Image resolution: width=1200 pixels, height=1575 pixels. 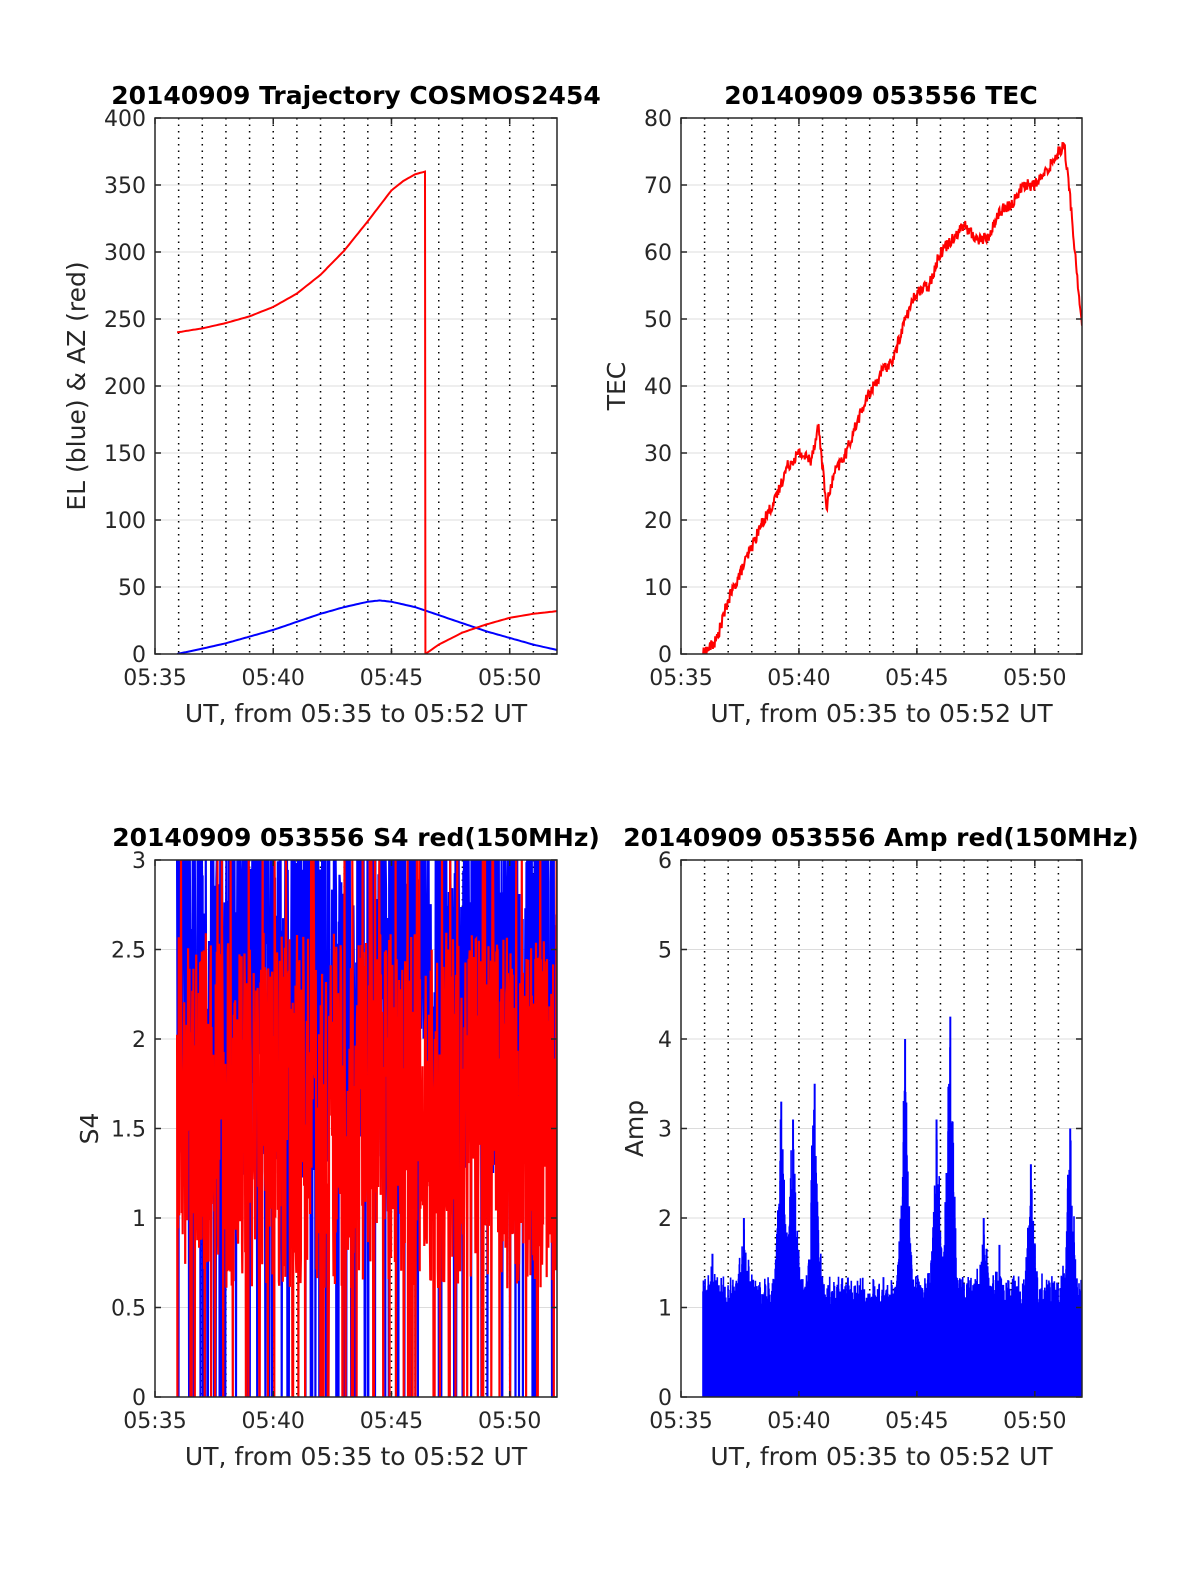 I want to click on y-tick-label: 60, so click(x=658, y=253).